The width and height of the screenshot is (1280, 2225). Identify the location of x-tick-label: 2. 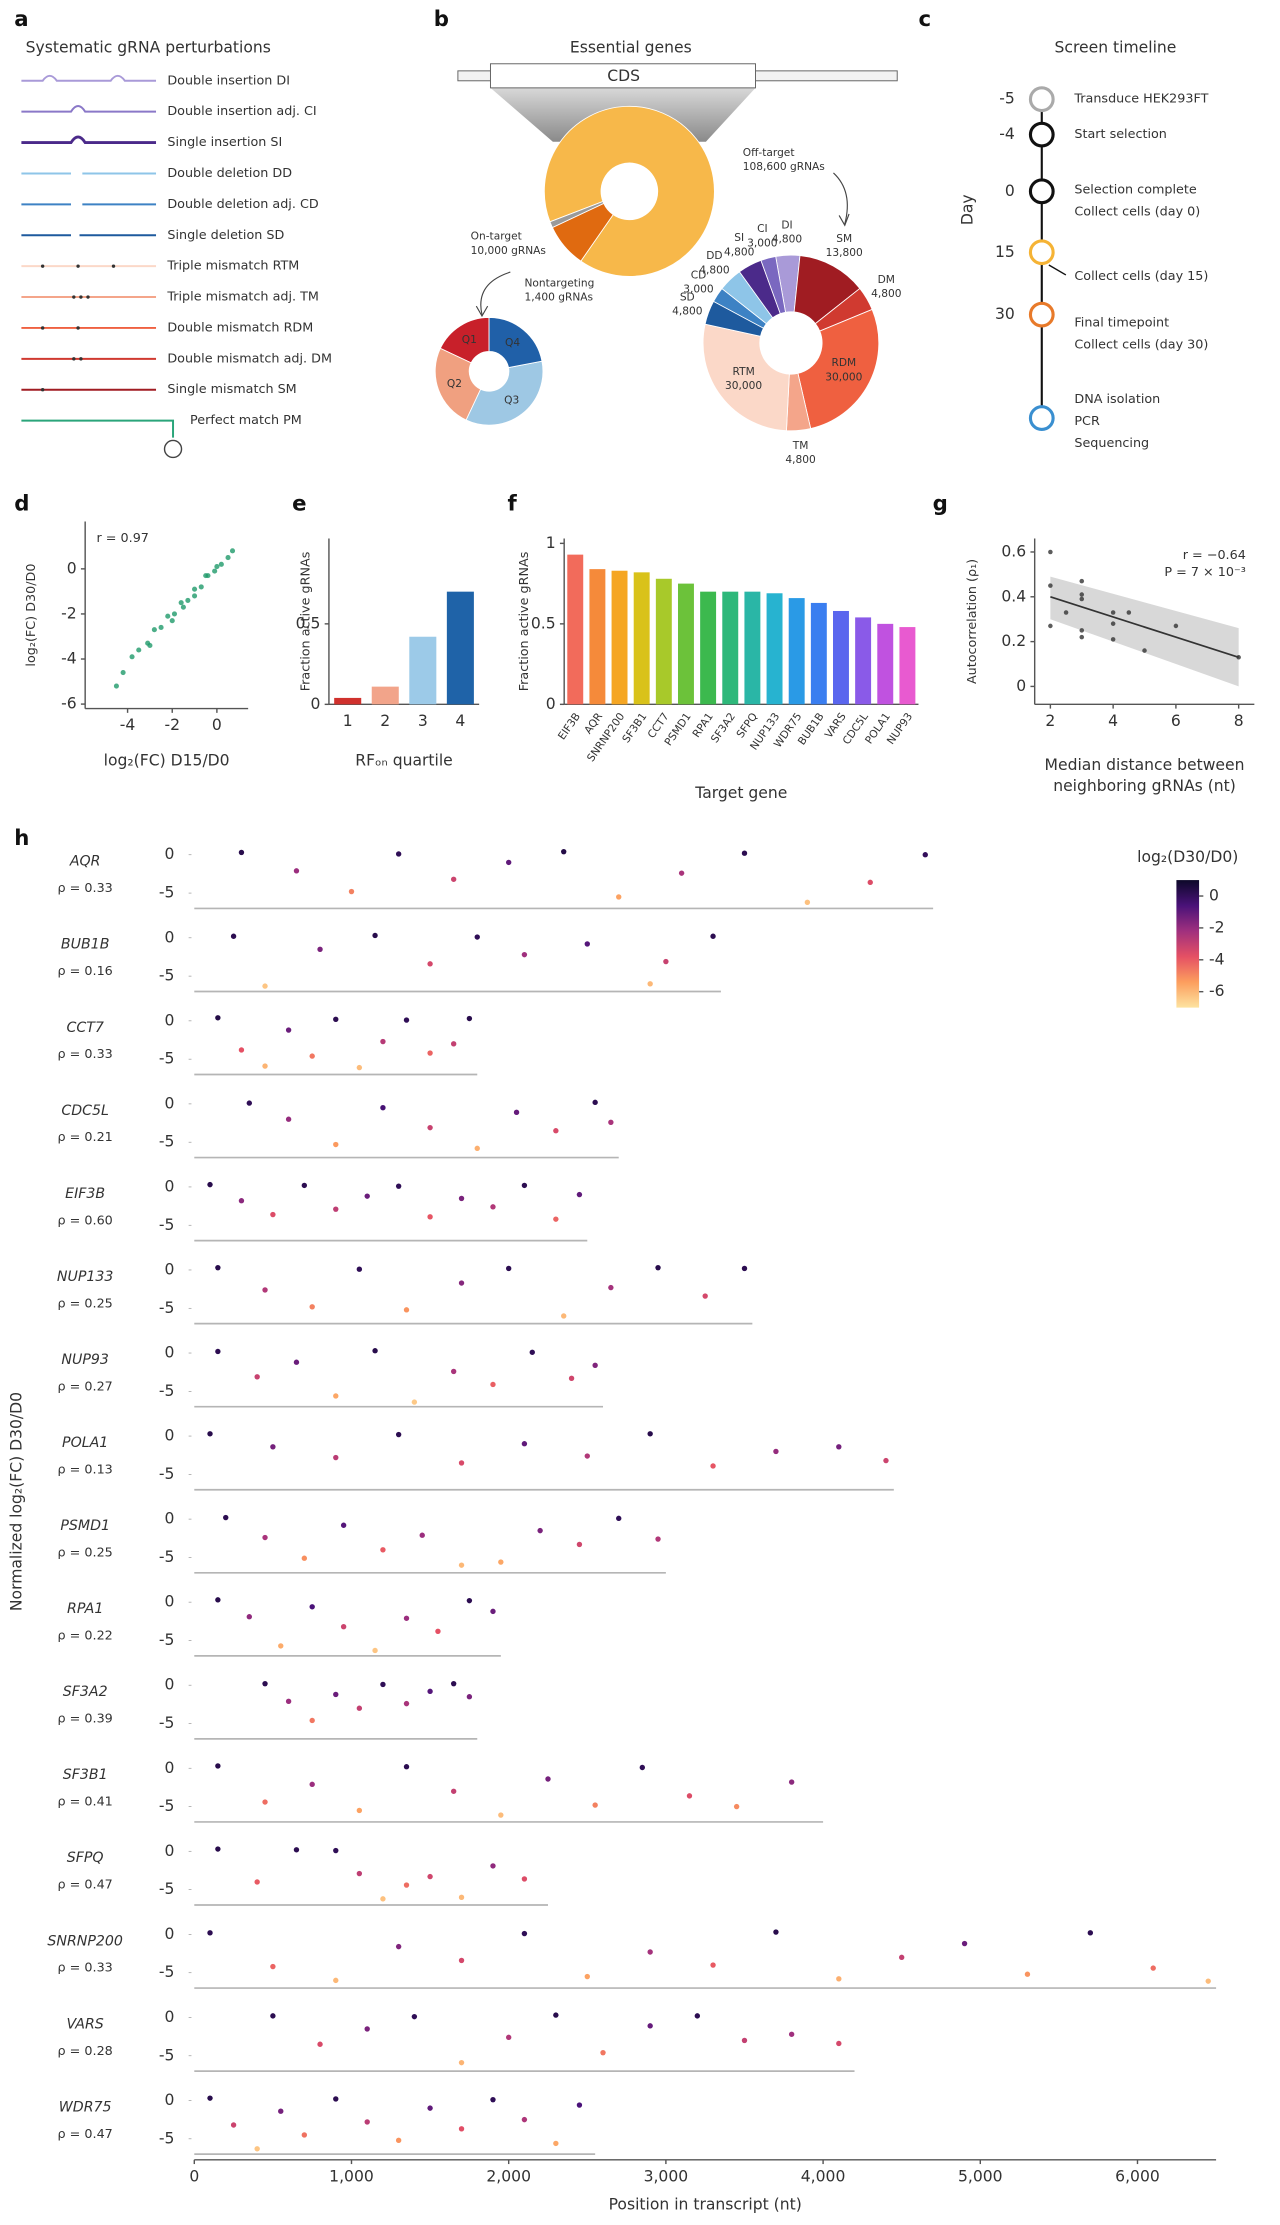
(385, 721).